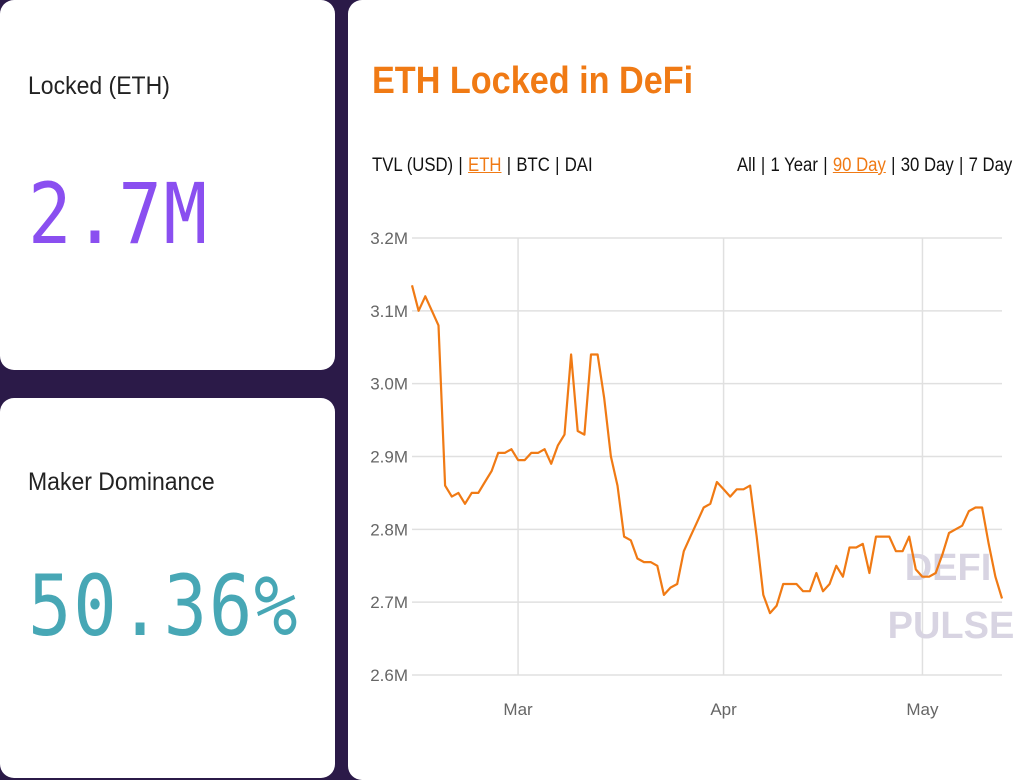 This screenshot has height=780, width=1024. Describe the element at coordinates (121, 482) in the screenshot. I see `maker-dominance-label: Maker Dominance` at that location.